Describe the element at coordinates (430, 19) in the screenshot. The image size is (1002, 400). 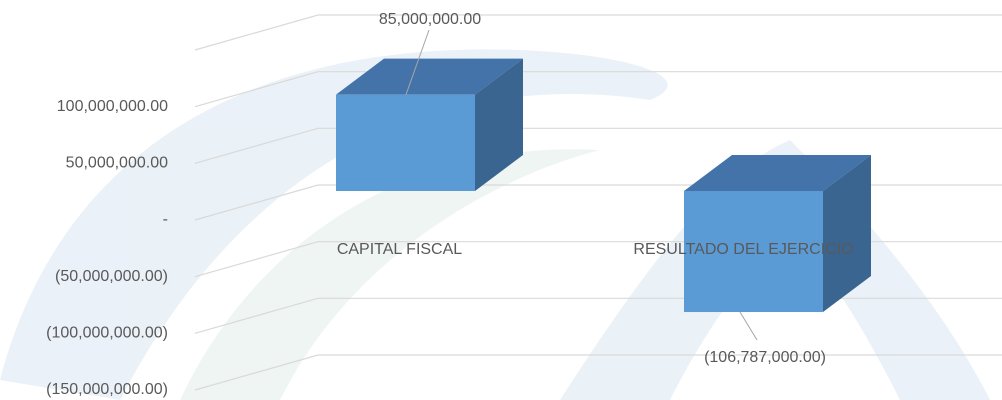
I see `data-label: 85,000,000.00` at that location.